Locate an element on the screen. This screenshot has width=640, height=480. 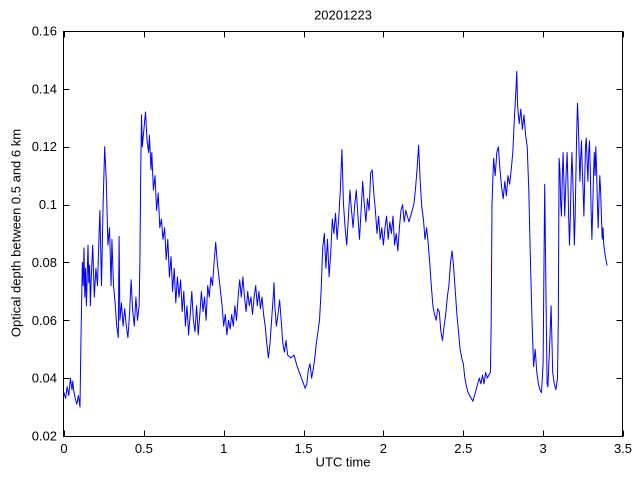
x-tick-label: 3 is located at coordinates (543, 448).